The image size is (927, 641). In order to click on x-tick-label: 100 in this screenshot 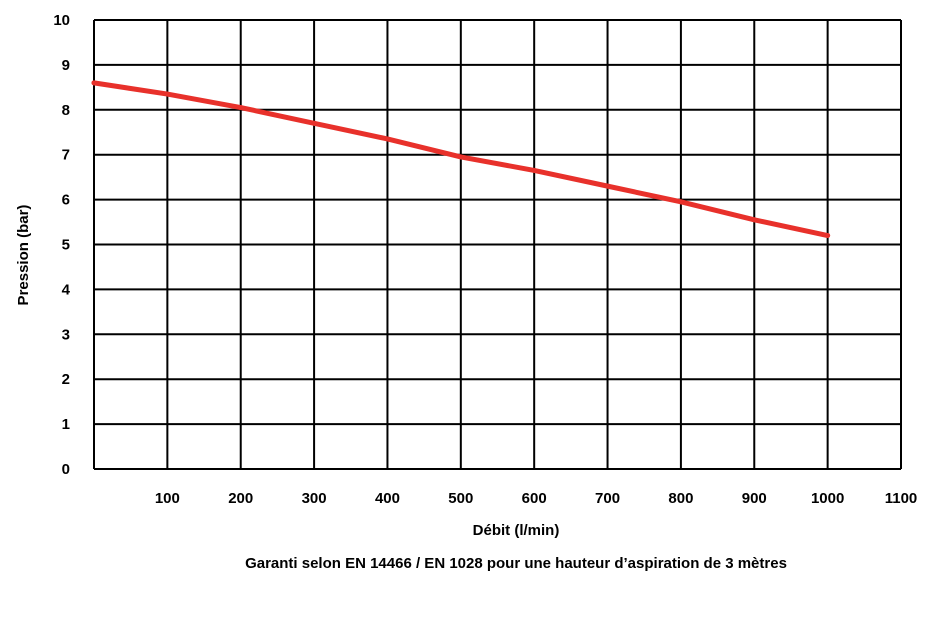, I will do `click(167, 498)`.